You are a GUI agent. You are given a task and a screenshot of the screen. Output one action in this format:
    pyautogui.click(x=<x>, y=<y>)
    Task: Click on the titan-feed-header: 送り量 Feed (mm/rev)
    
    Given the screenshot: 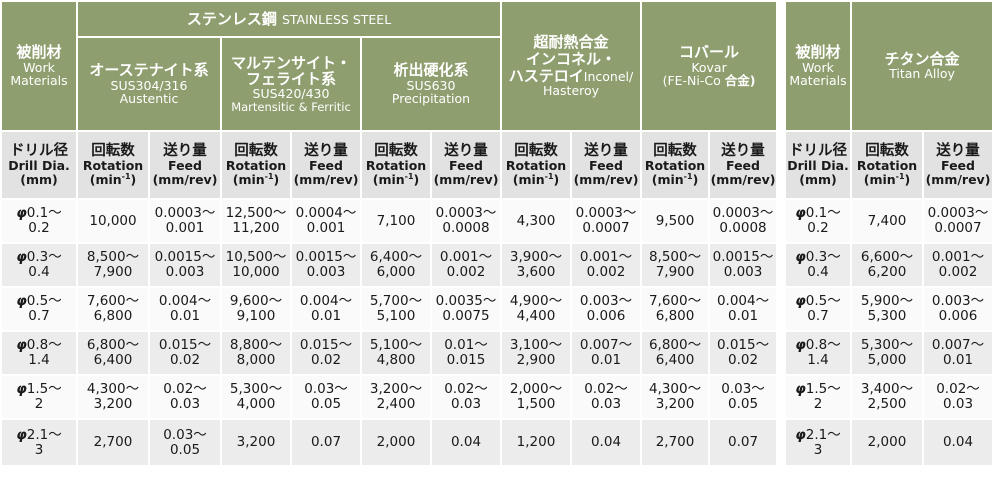 What is the action you would take?
    pyautogui.click(x=958, y=165)
    